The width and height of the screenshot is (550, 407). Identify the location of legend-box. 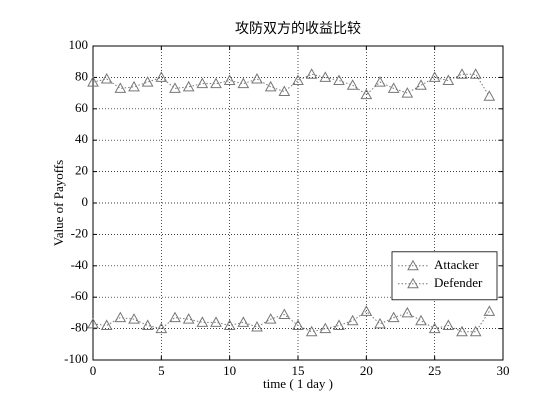
(444, 276).